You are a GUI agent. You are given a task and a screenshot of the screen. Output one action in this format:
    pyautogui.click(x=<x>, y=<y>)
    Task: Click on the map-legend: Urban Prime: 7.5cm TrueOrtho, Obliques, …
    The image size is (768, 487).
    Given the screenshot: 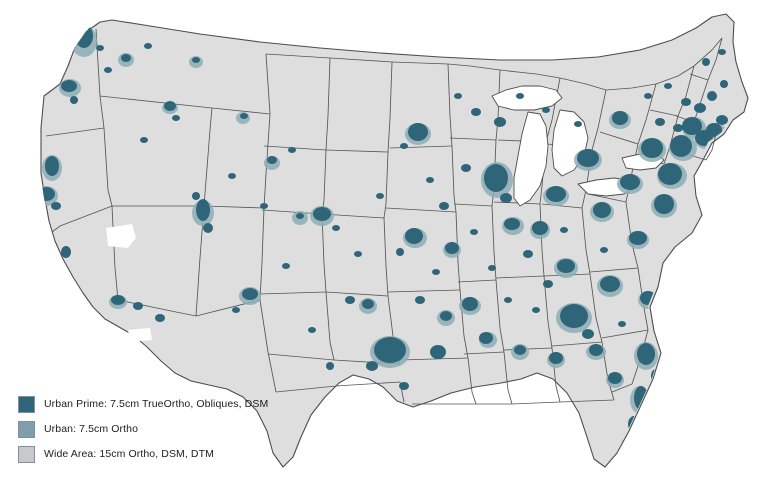 What is the action you would take?
    pyautogui.click(x=143, y=429)
    